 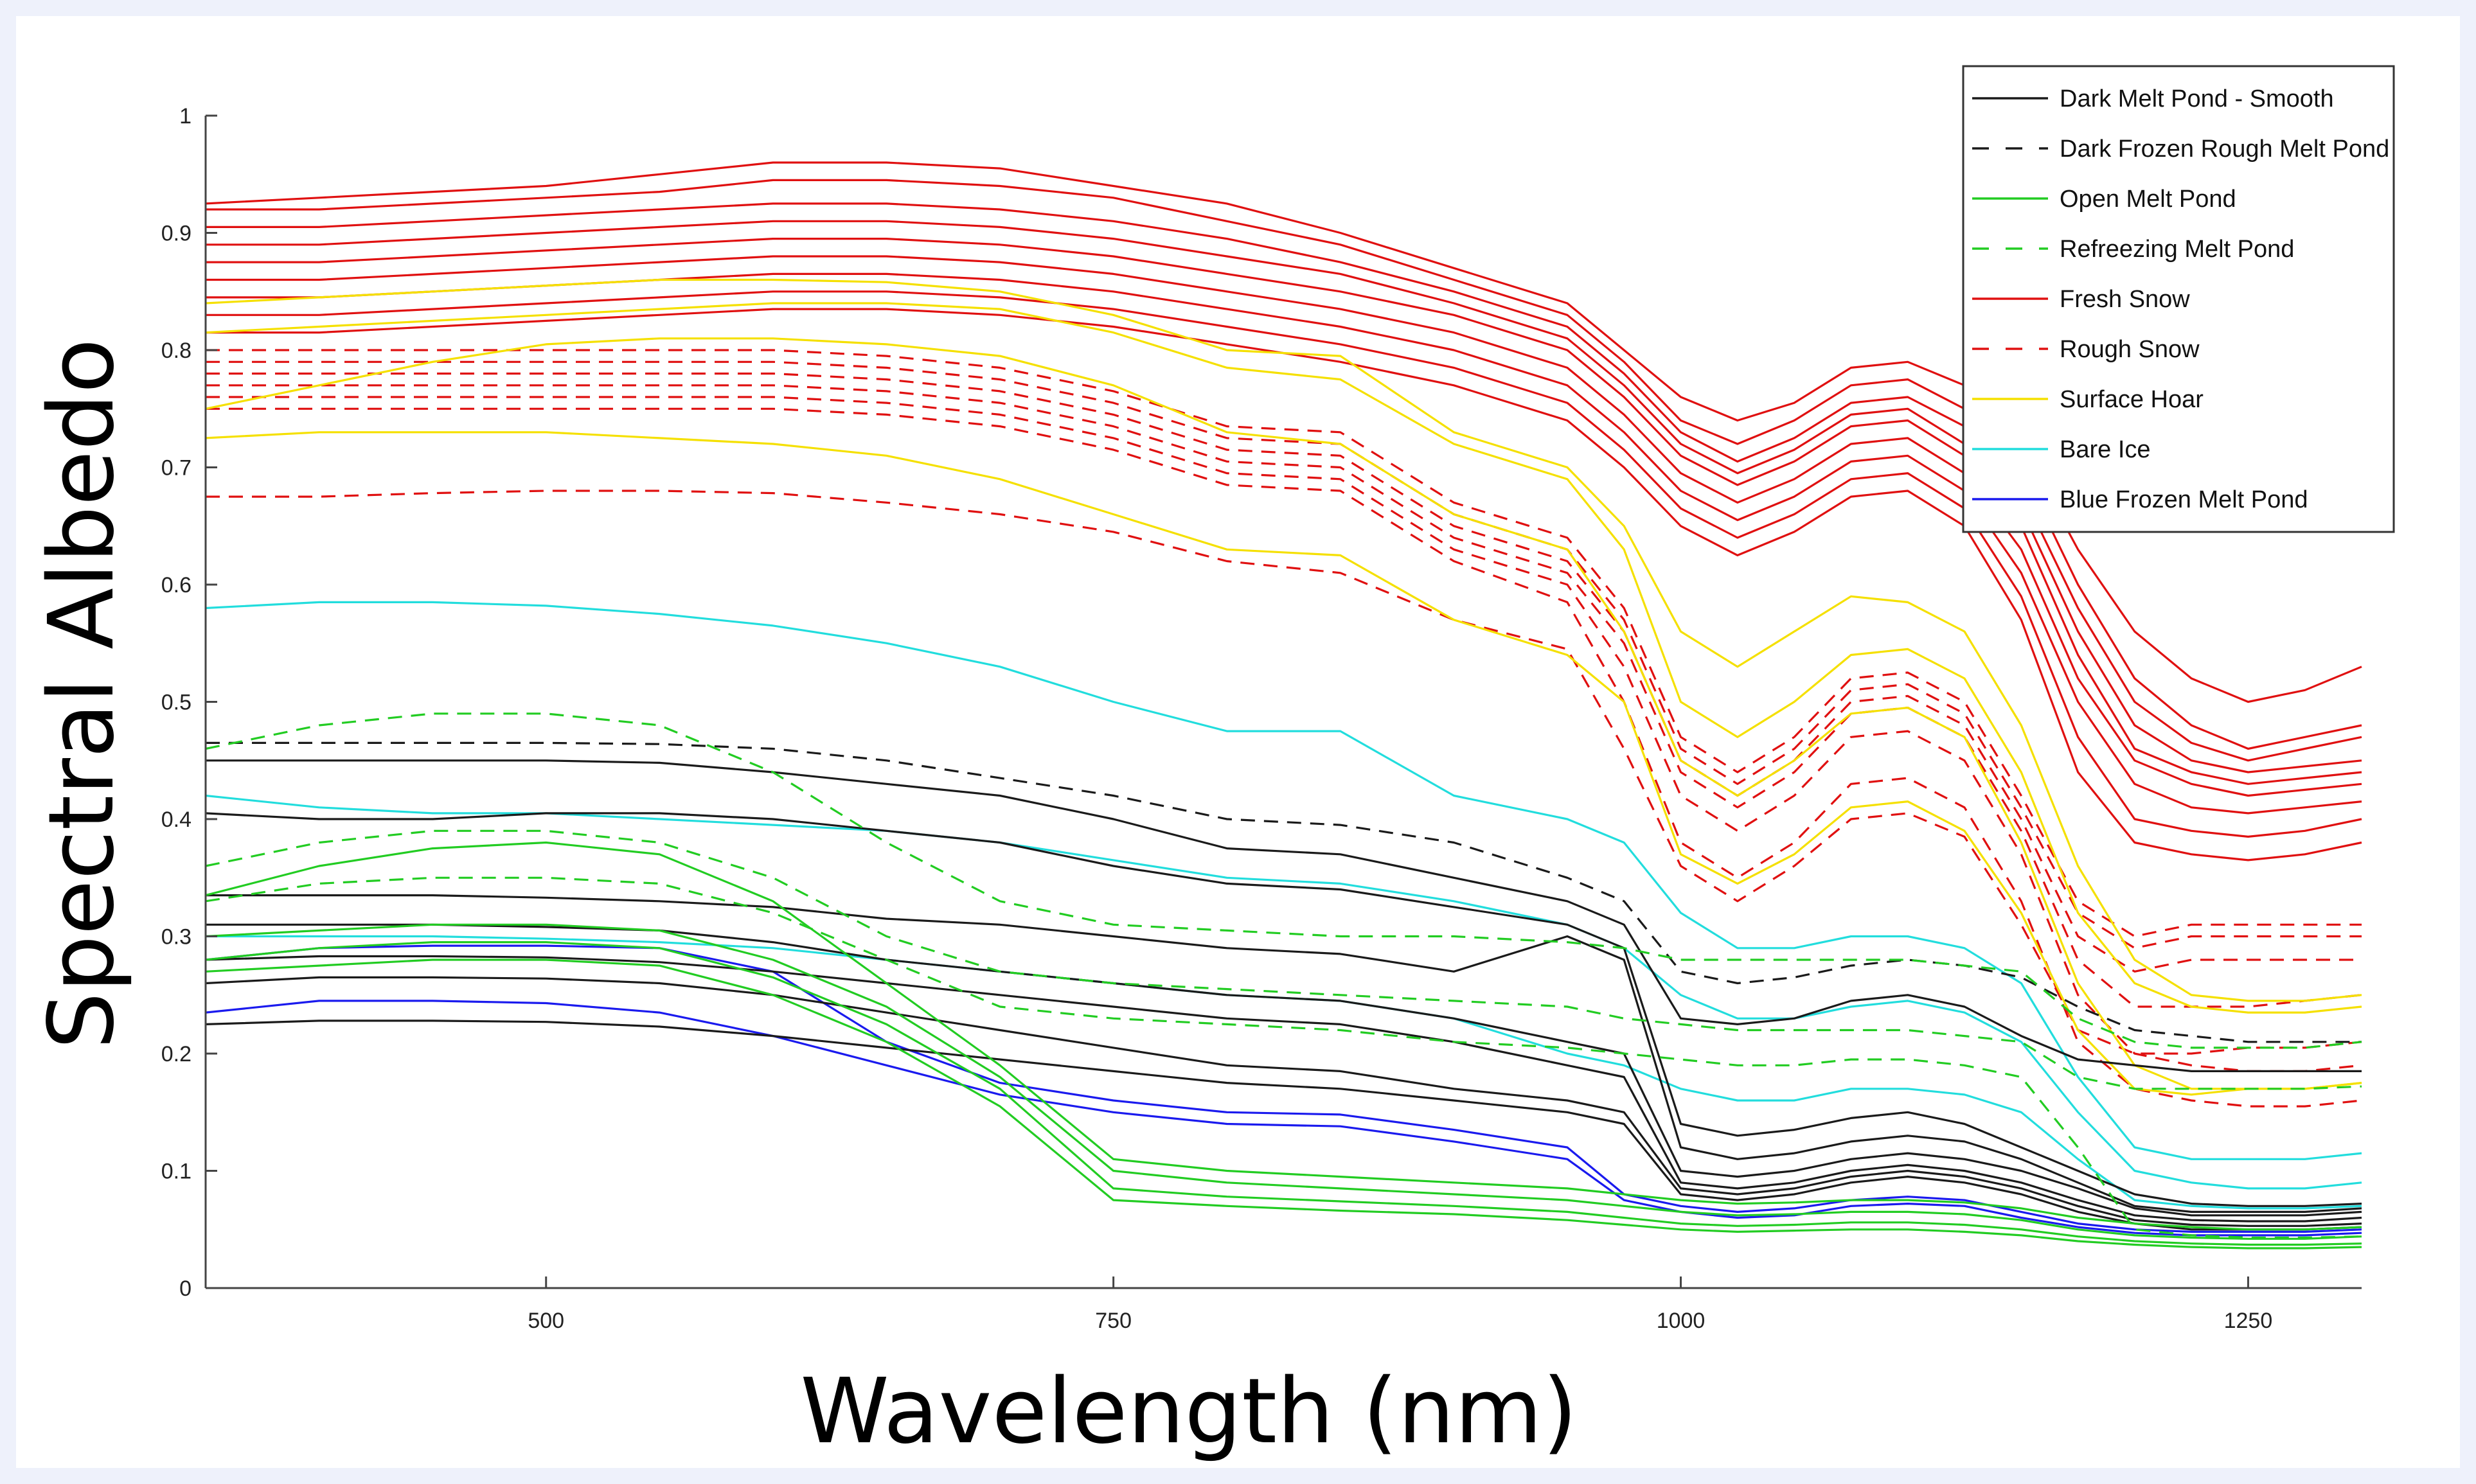 I want to click on legend-label: Surface Hoar, so click(x=2132, y=400).